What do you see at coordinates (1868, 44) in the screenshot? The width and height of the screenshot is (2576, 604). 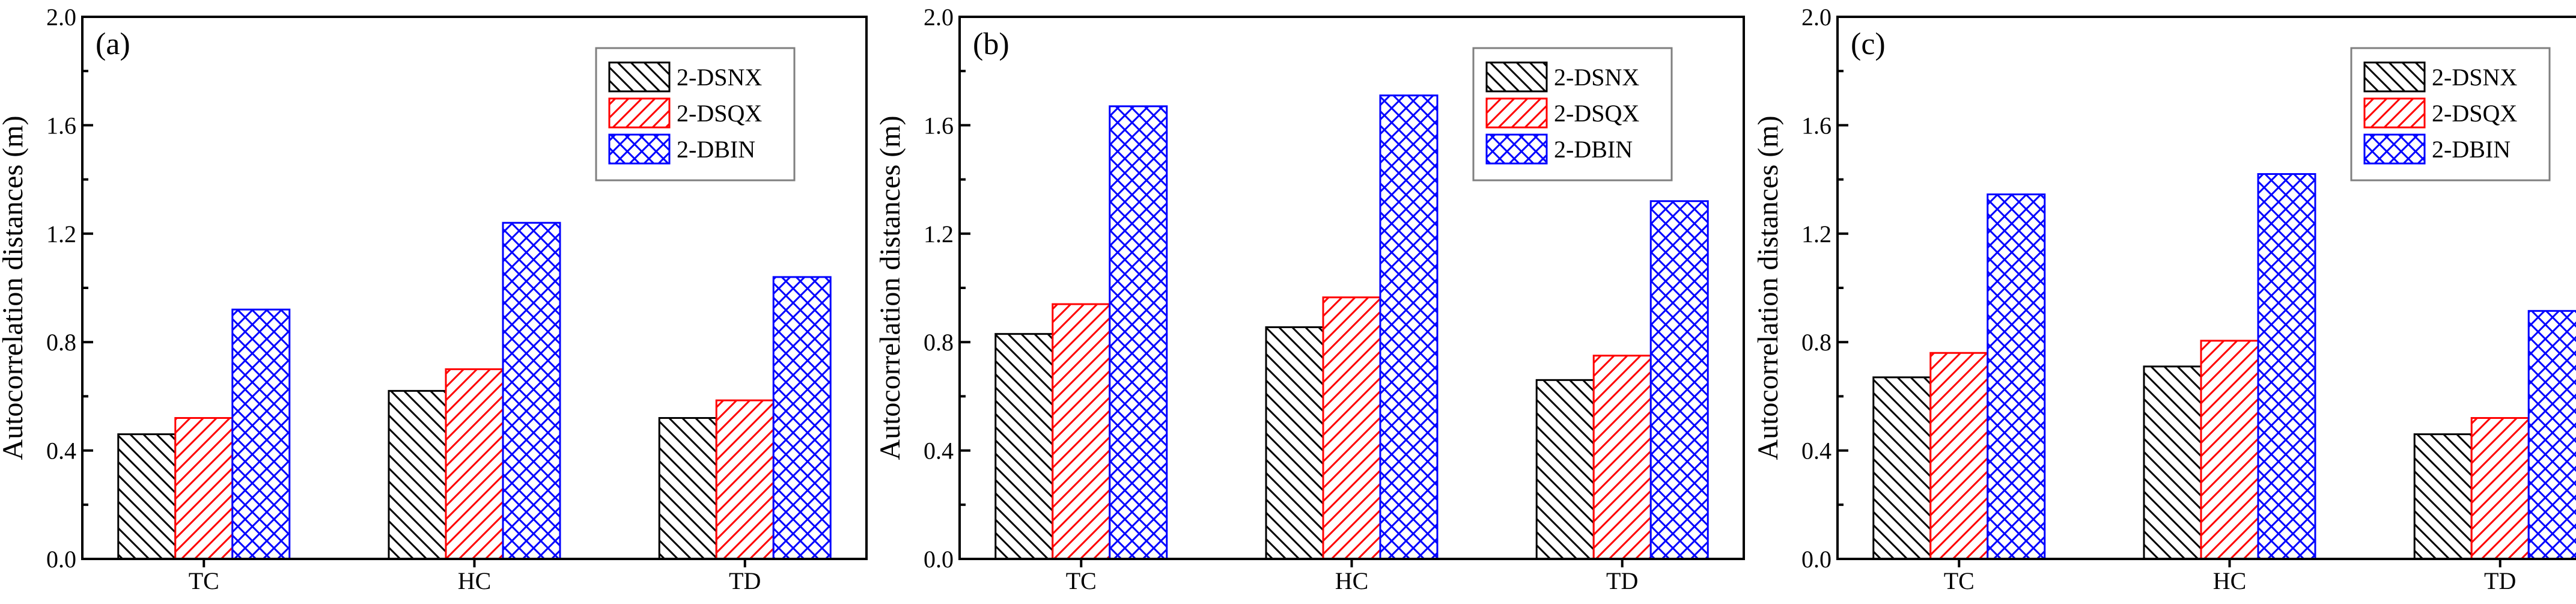 I see `panel-label: (c)` at bounding box center [1868, 44].